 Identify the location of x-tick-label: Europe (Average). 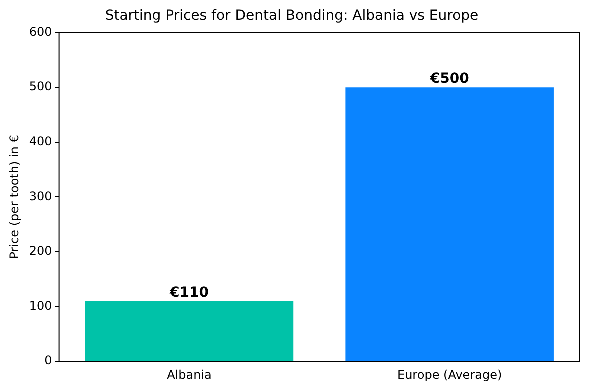
(450, 375).